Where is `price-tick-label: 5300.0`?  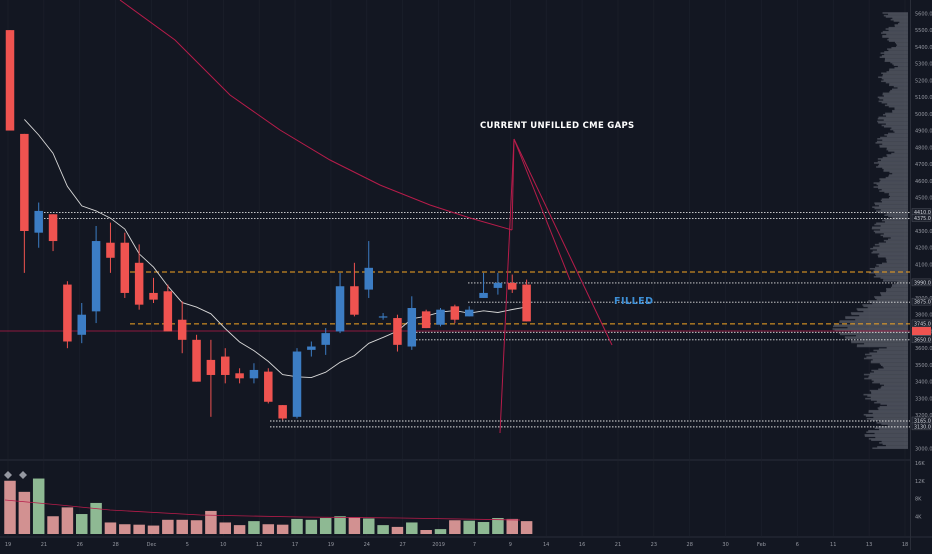 price-tick-label: 5300.0 is located at coordinates (923, 65).